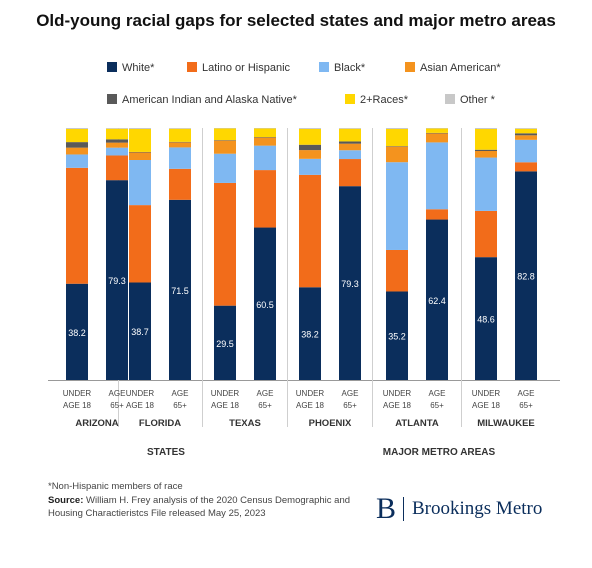 The width and height of the screenshot is (592, 568). I want to click on bar-value-label: 48.6, so click(486, 320).